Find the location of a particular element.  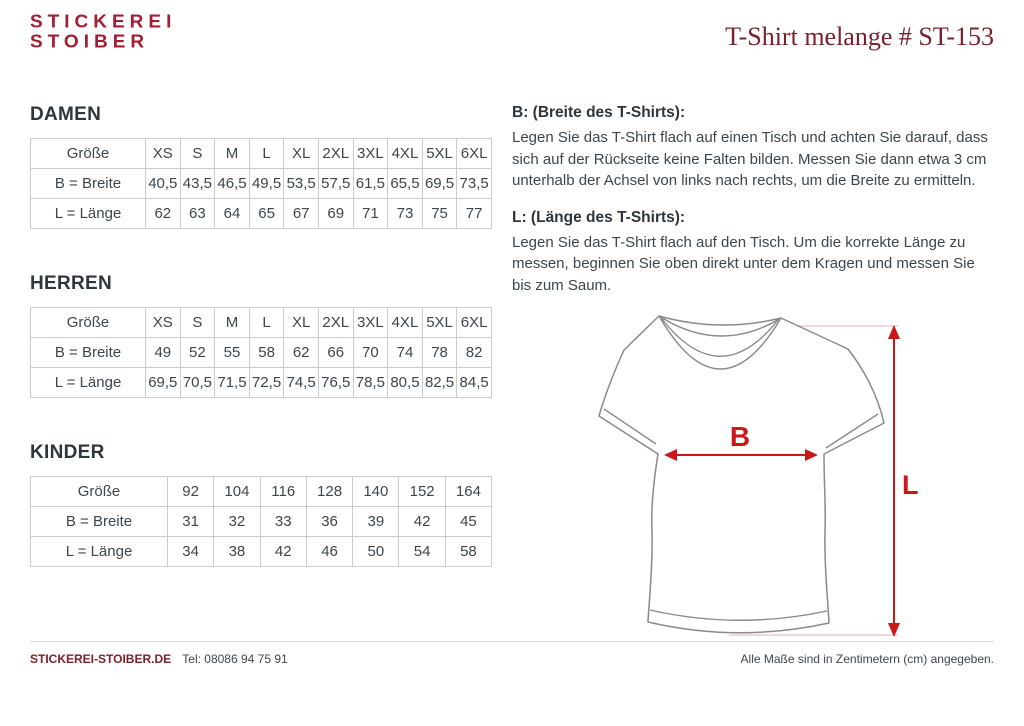

value-cell: 128 is located at coordinates (329, 491).